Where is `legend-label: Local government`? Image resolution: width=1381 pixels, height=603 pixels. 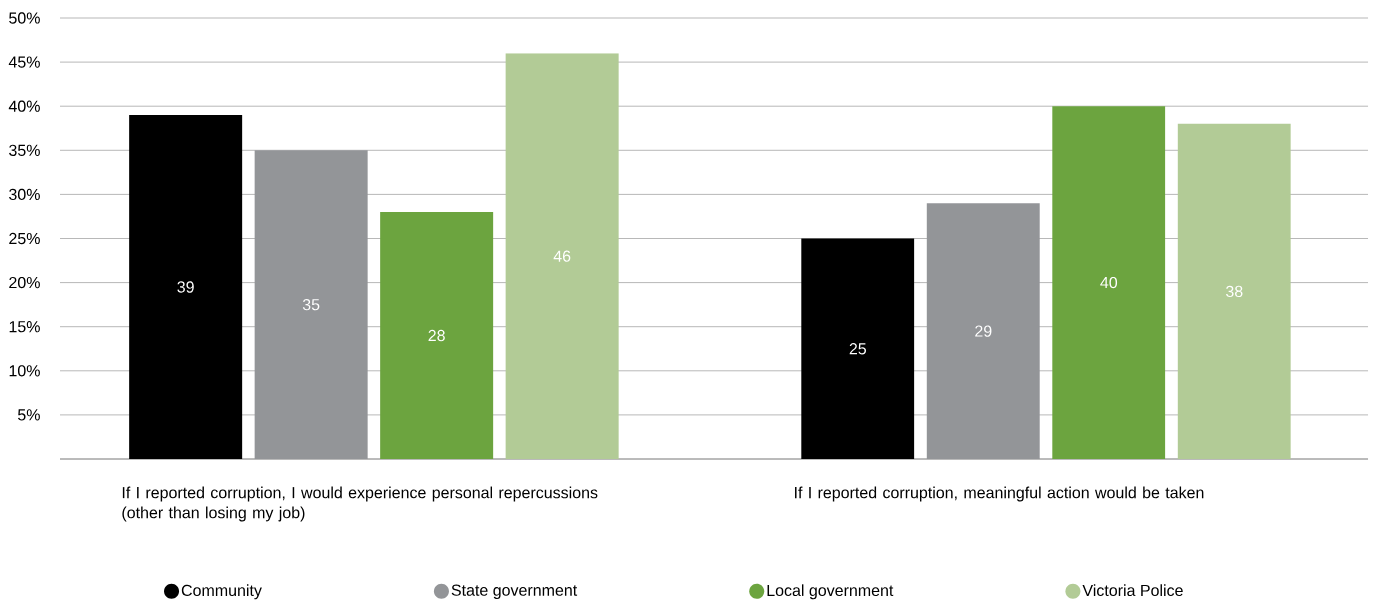 legend-label: Local government is located at coordinates (830, 592).